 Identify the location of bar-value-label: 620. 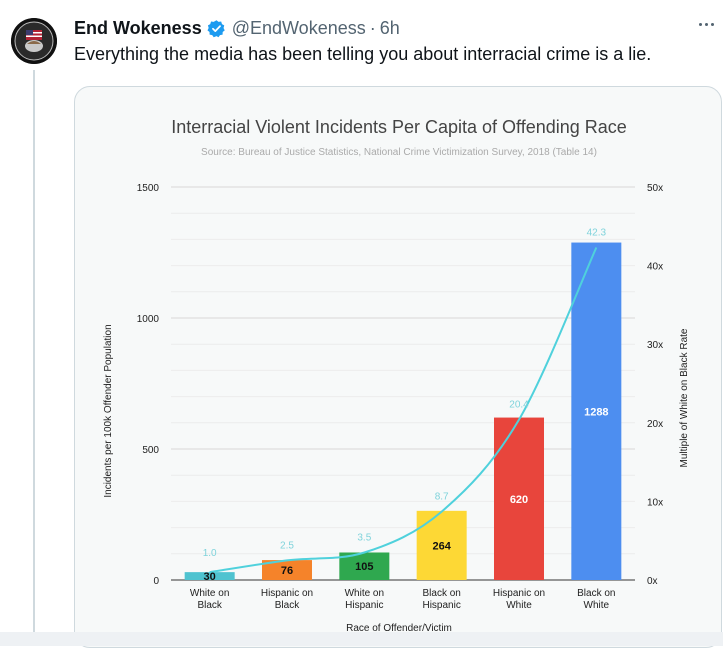
(519, 500).